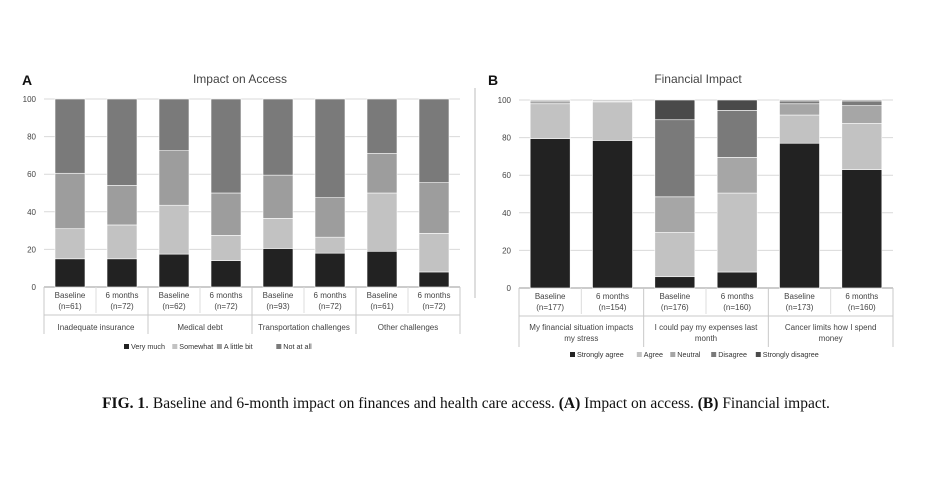  I want to click on panel-b-legend-label-disagree: Disagree, so click(732, 354).